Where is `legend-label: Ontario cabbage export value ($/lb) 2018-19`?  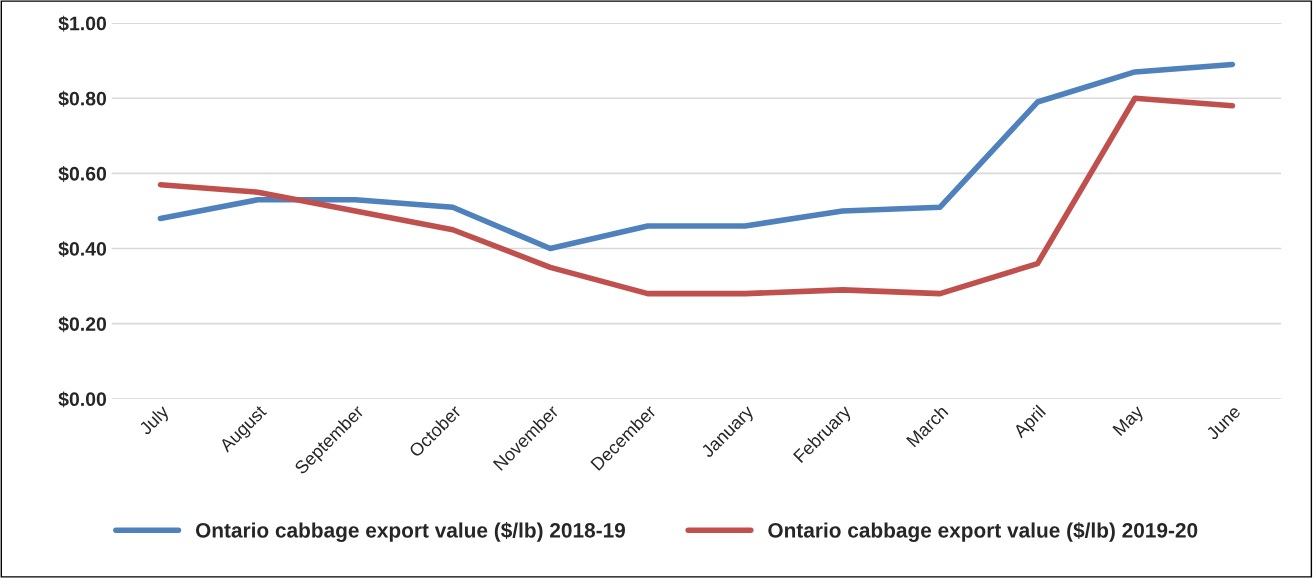
legend-label: Ontario cabbage export value ($/lb) 2018-19 is located at coordinates (410, 532).